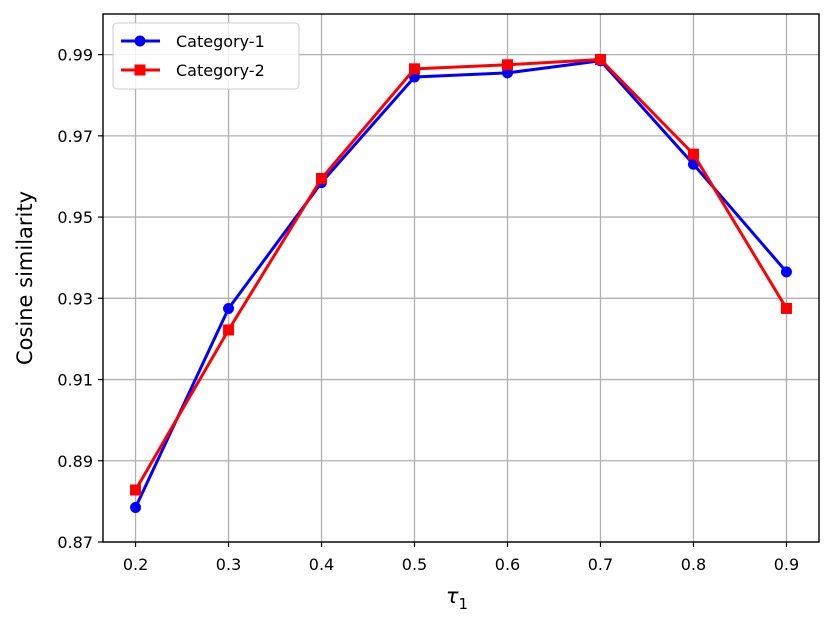 This screenshot has width=831, height=620. What do you see at coordinates (452, 596) in the screenshot?
I see `x-axis-title-symbol: τ` at bounding box center [452, 596].